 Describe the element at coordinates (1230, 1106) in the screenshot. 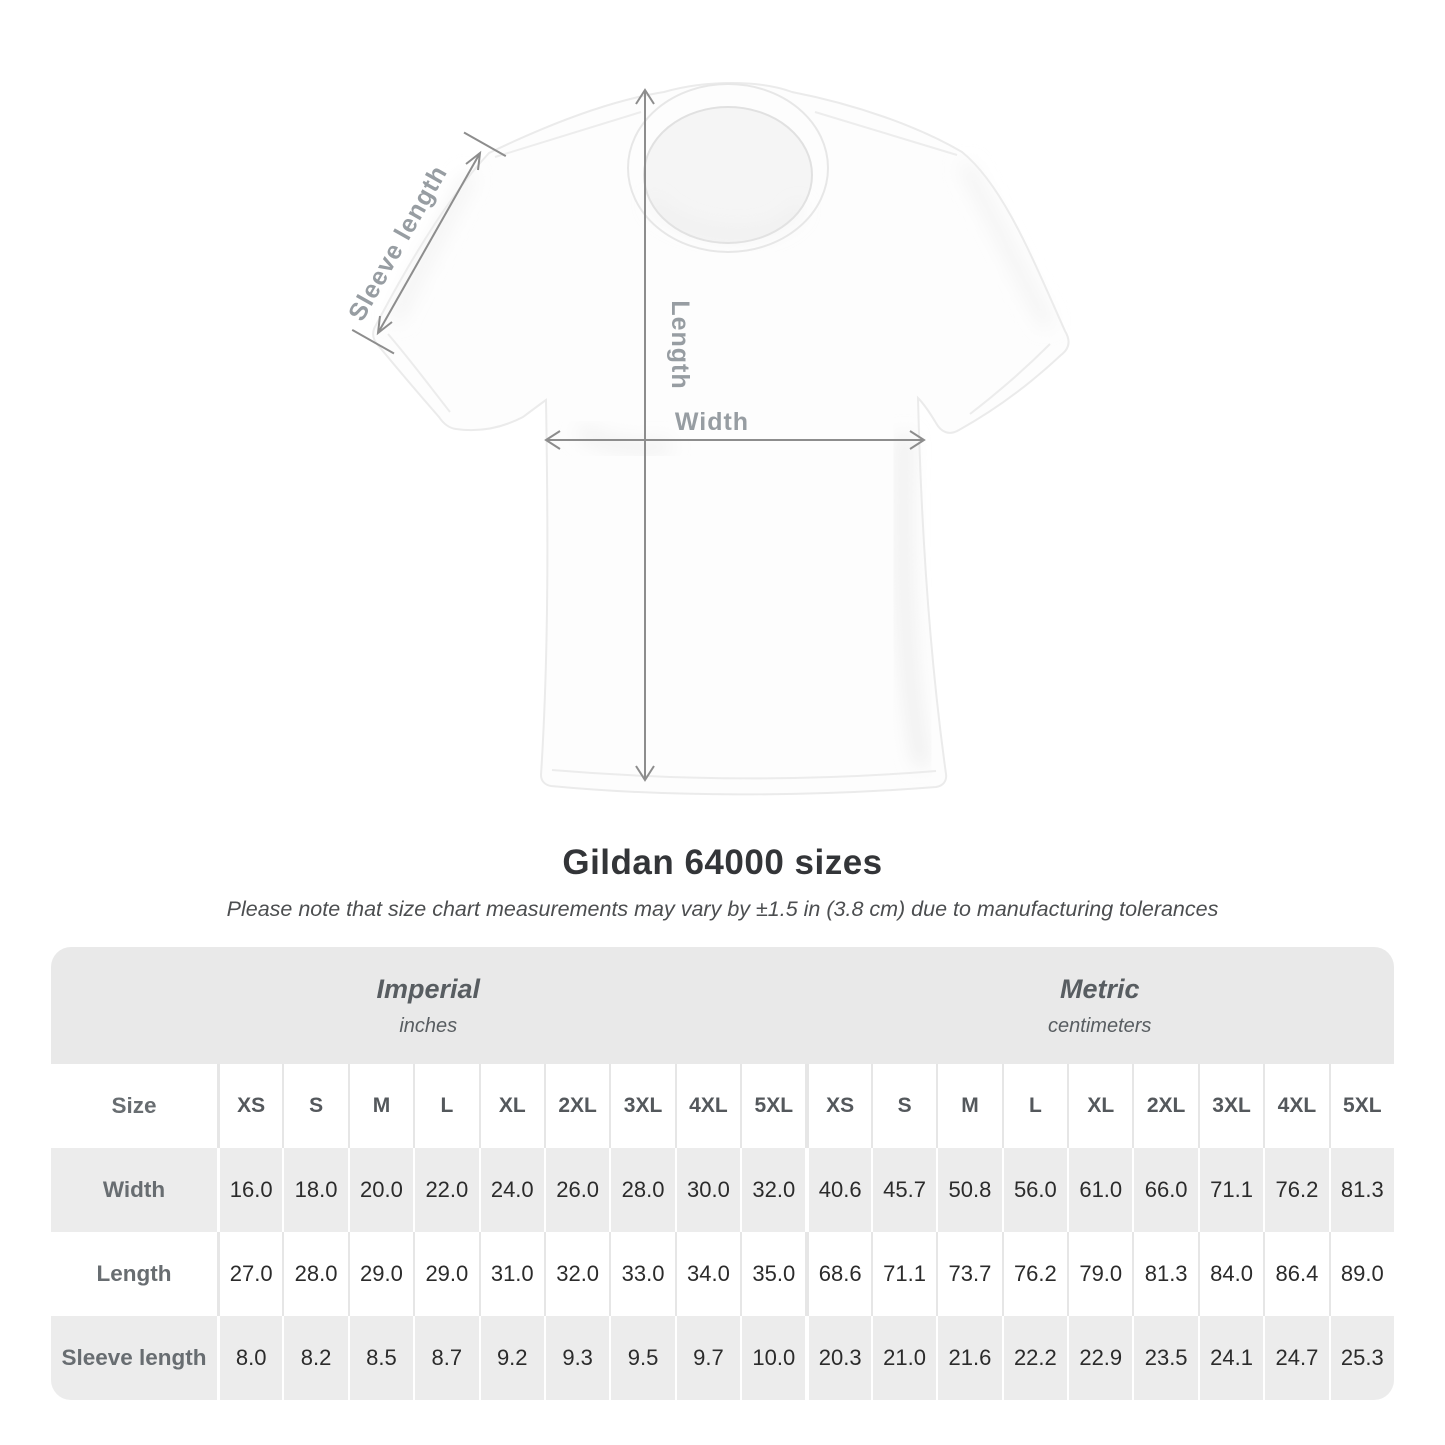

I see `size-col-header-metric: 3XL` at that location.